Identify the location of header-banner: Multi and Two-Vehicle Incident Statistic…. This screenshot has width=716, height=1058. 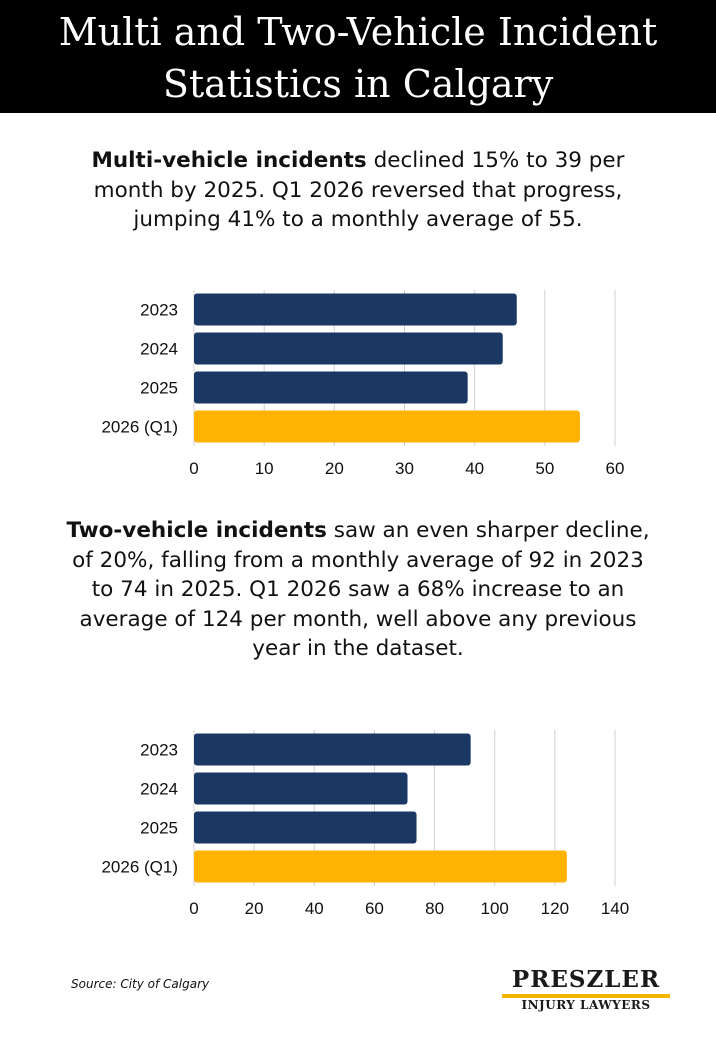
(358, 56).